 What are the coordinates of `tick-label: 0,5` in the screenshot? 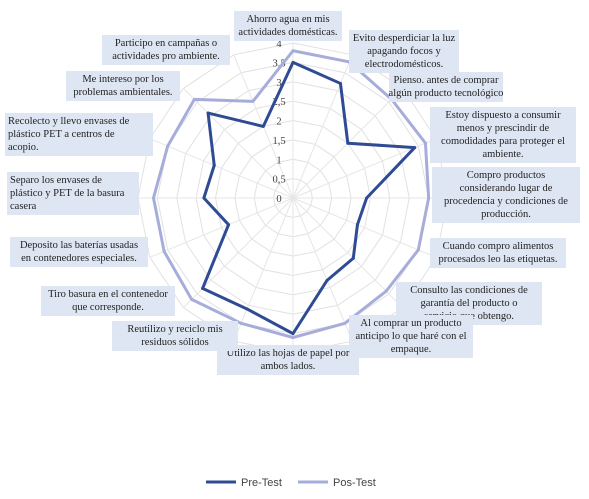 It's located at (278, 180).